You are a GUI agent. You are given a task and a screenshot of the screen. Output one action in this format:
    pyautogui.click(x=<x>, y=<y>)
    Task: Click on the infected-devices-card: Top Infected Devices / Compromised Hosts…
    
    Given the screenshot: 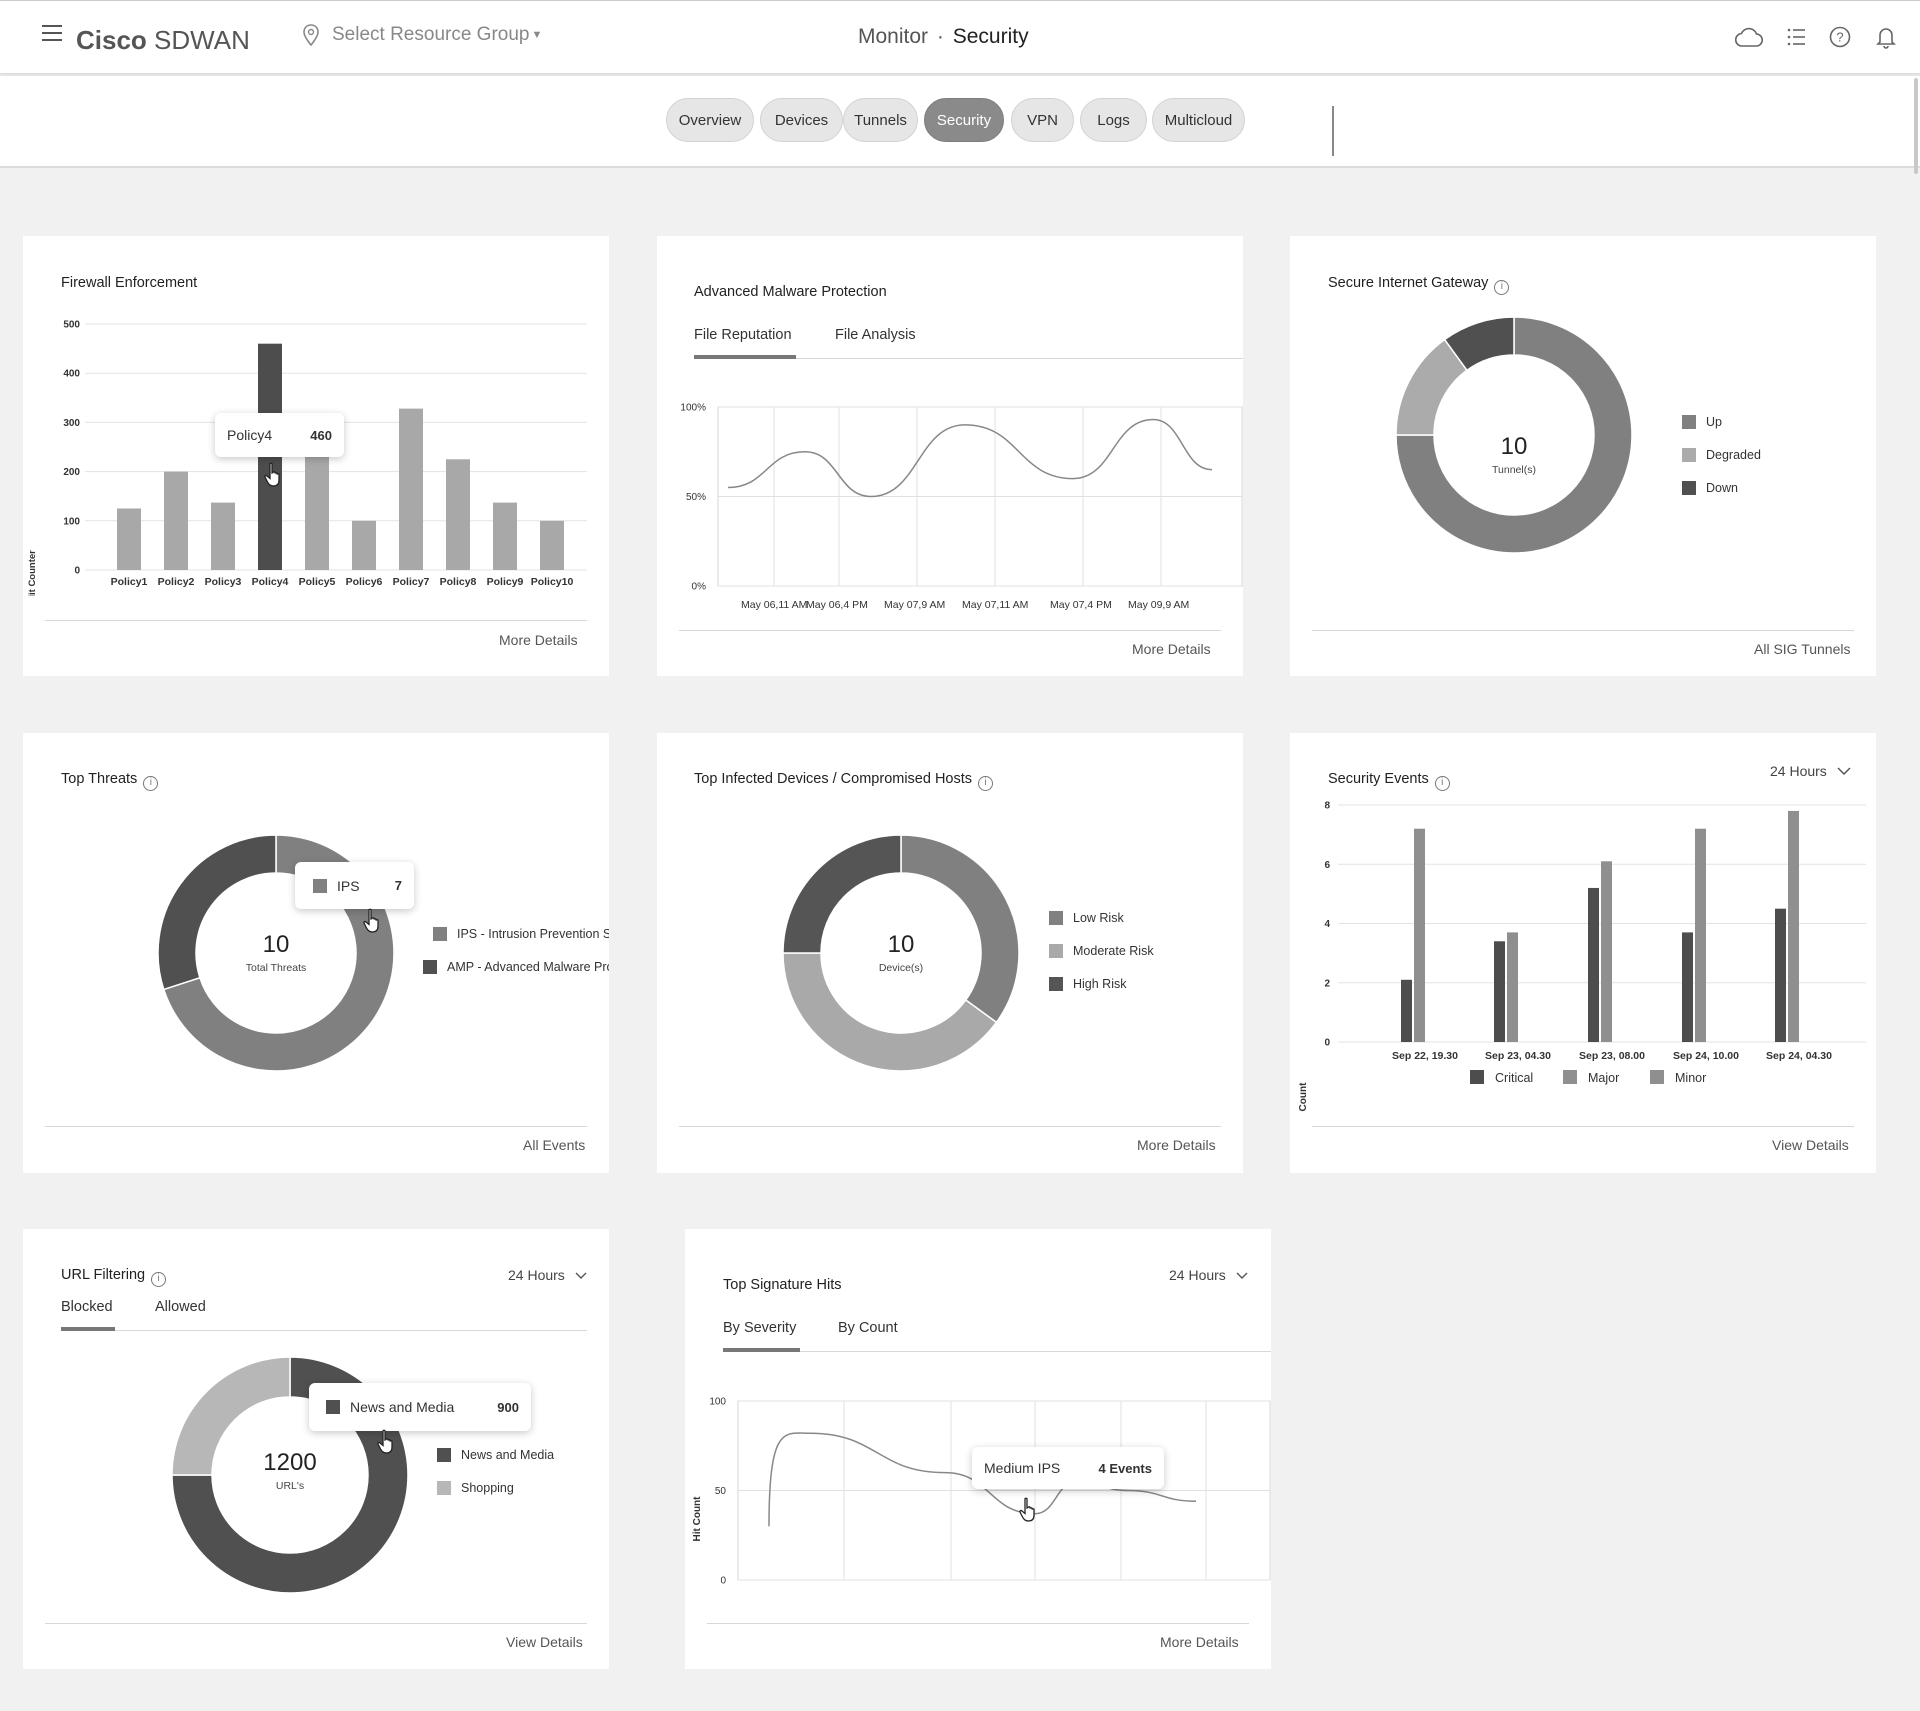 What is the action you would take?
    pyautogui.click(x=950, y=953)
    